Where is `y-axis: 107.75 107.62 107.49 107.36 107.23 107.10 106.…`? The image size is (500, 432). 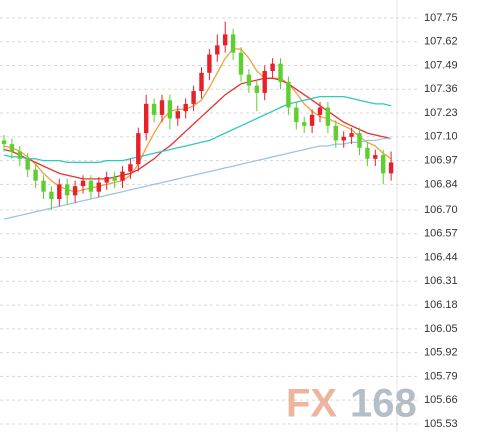
y-axis: 107.75 107.62 107.49 107.36 107.23 107.10 106.… is located at coordinates (441, 221).